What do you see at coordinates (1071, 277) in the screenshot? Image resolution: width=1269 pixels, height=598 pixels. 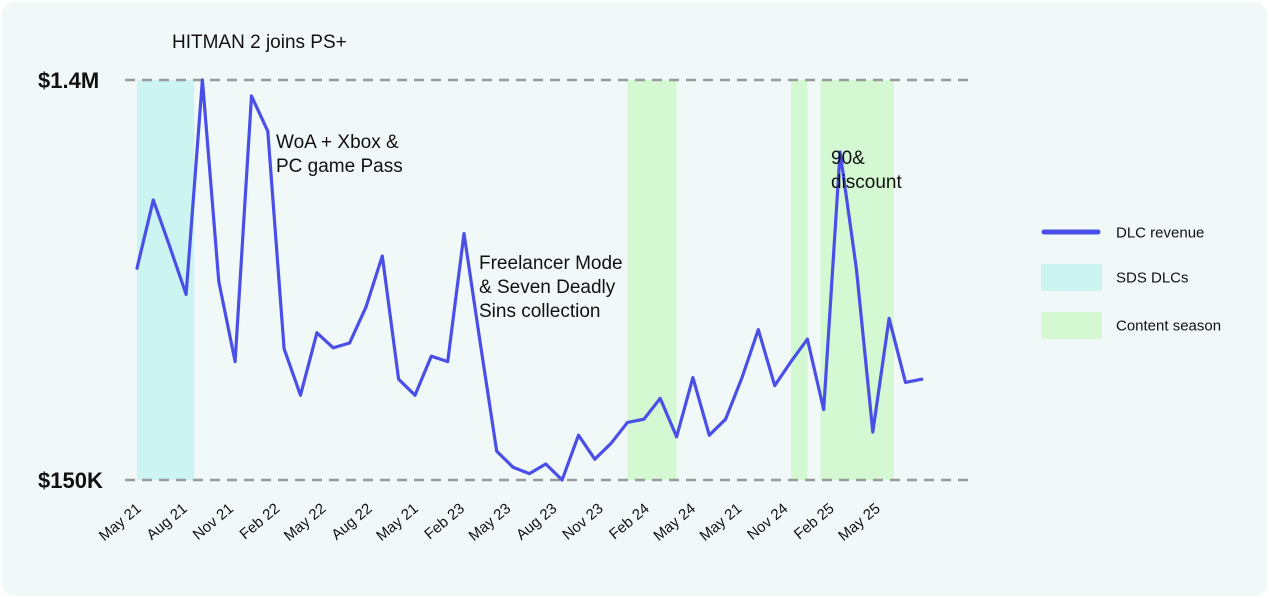 I see `legend-swatch-sds-dlcs` at bounding box center [1071, 277].